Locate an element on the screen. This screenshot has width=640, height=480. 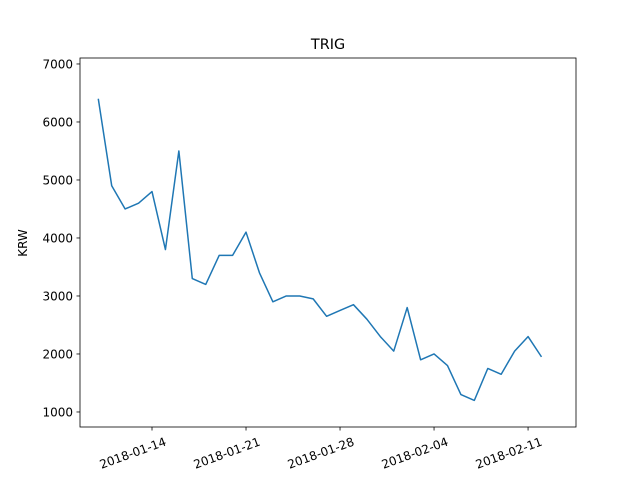
y-tick-label: 4000 is located at coordinates (57, 238).